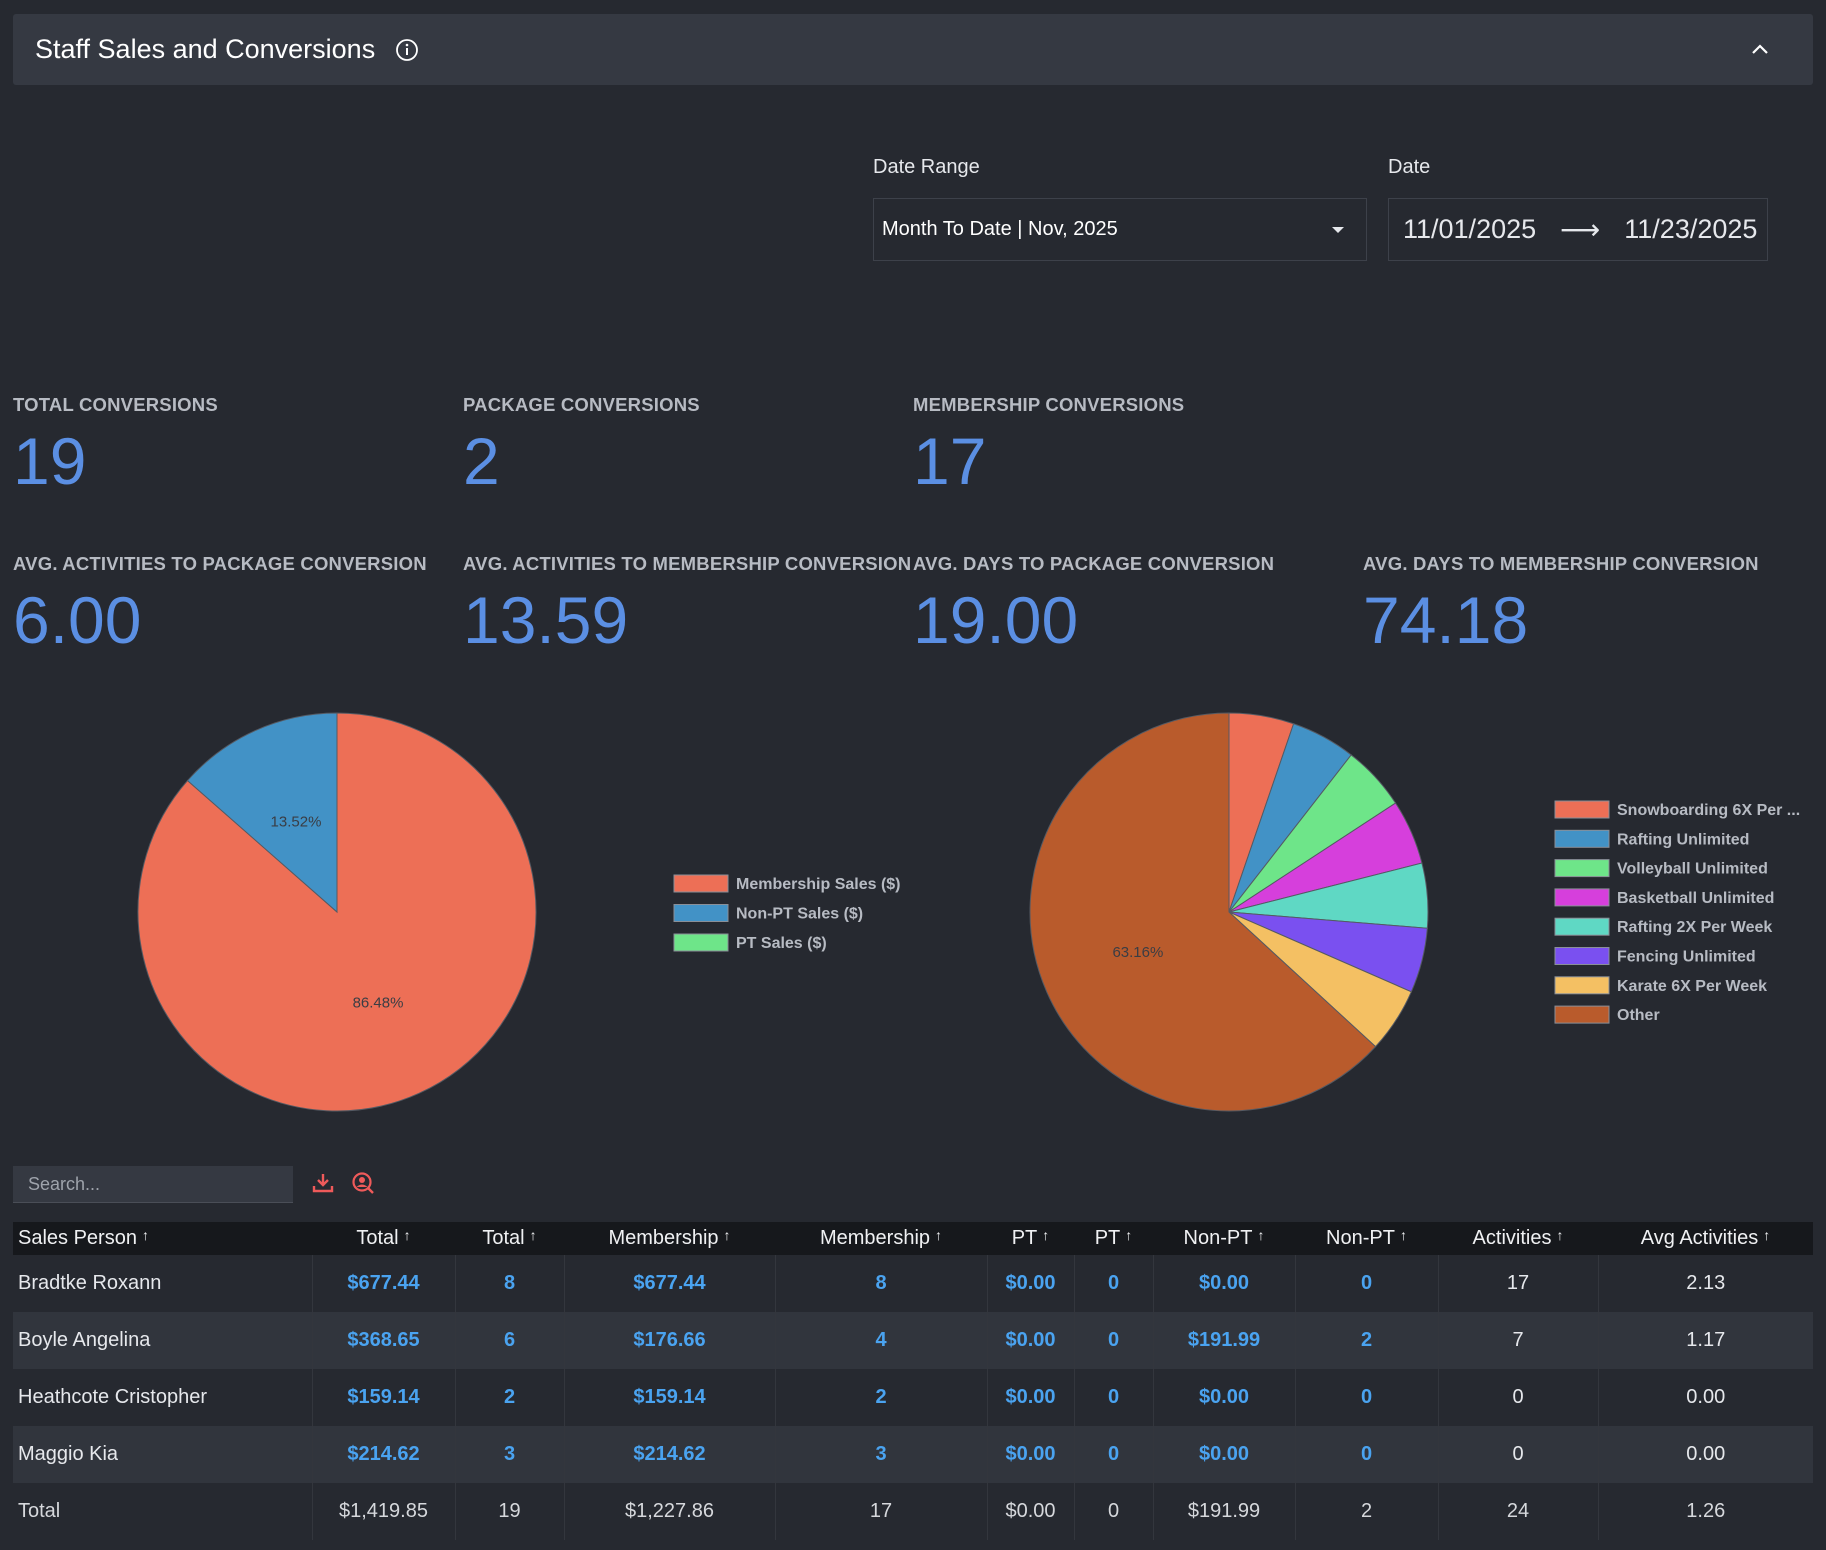 The height and width of the screenshot is (1550, 1826). I want to click on stat-label: PACKAGE CONVERSIONS, so click(581, 404).